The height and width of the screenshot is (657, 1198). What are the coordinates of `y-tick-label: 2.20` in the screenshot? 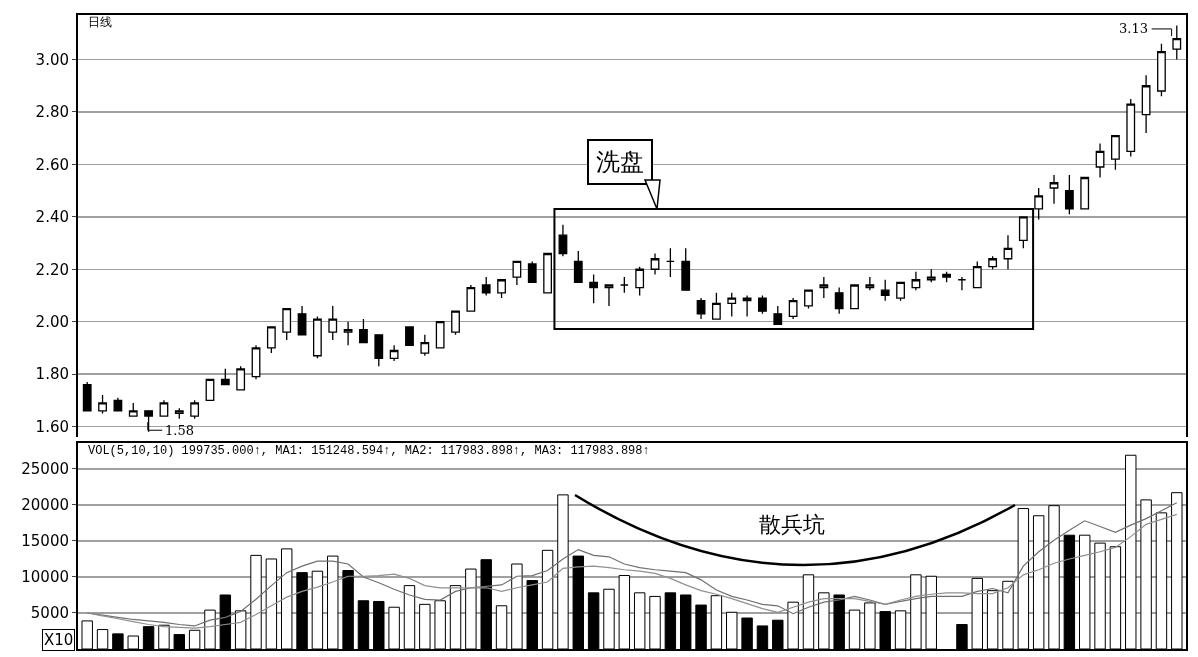 It's located at (52, 269).